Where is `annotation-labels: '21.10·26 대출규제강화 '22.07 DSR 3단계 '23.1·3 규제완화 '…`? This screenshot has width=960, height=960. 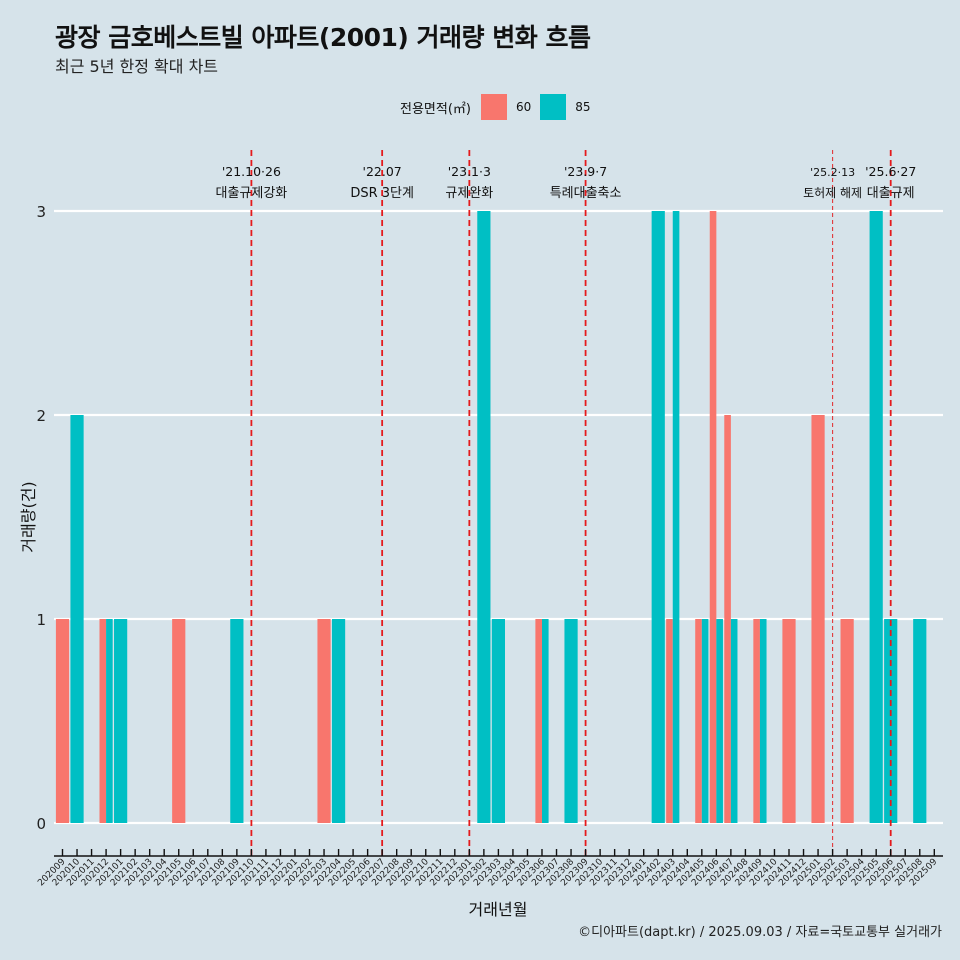
annotation-labels: '21.10·26 대출규제강화 '22.07 DSR 3단계 '23.1·3 규제완화 '… is located at coordinates (566, 182).